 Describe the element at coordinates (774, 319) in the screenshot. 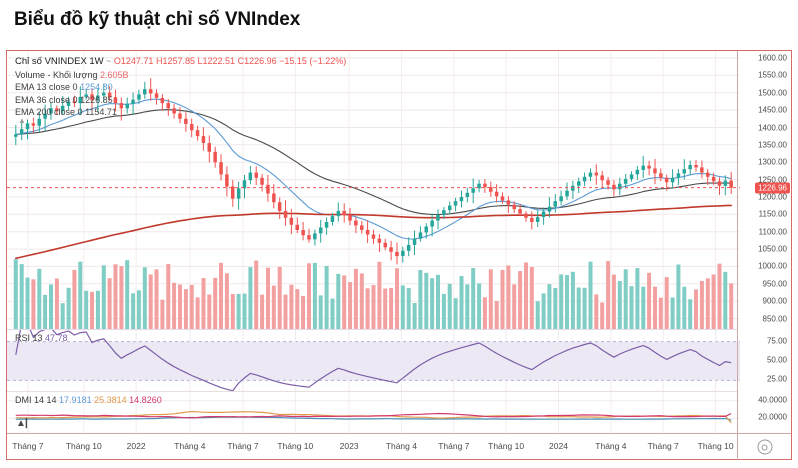

I see `price-tick: 850.00` at that location.